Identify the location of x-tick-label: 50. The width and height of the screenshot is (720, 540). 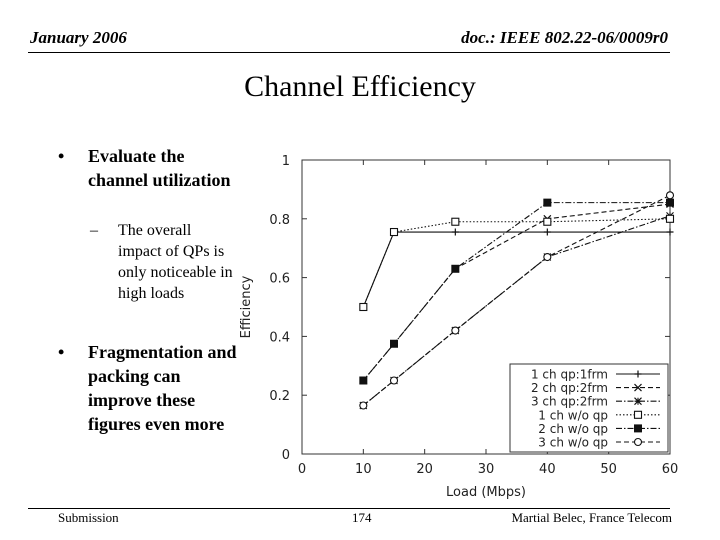
(608, 469).